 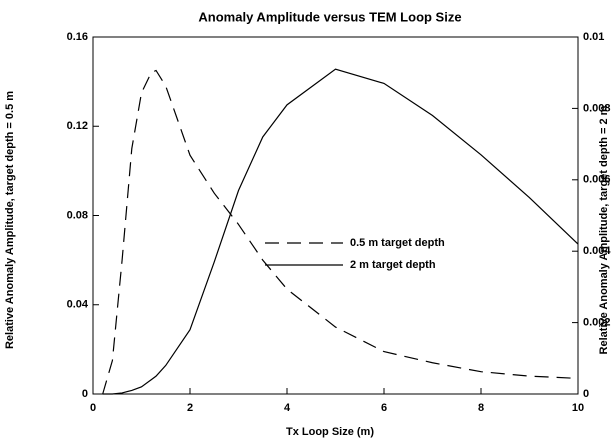 What do you see at coordinates (330, 432) in the screenshot?
I see `x-axis-label: Tx Loop Size (m)` at bounding box center [330, 432].